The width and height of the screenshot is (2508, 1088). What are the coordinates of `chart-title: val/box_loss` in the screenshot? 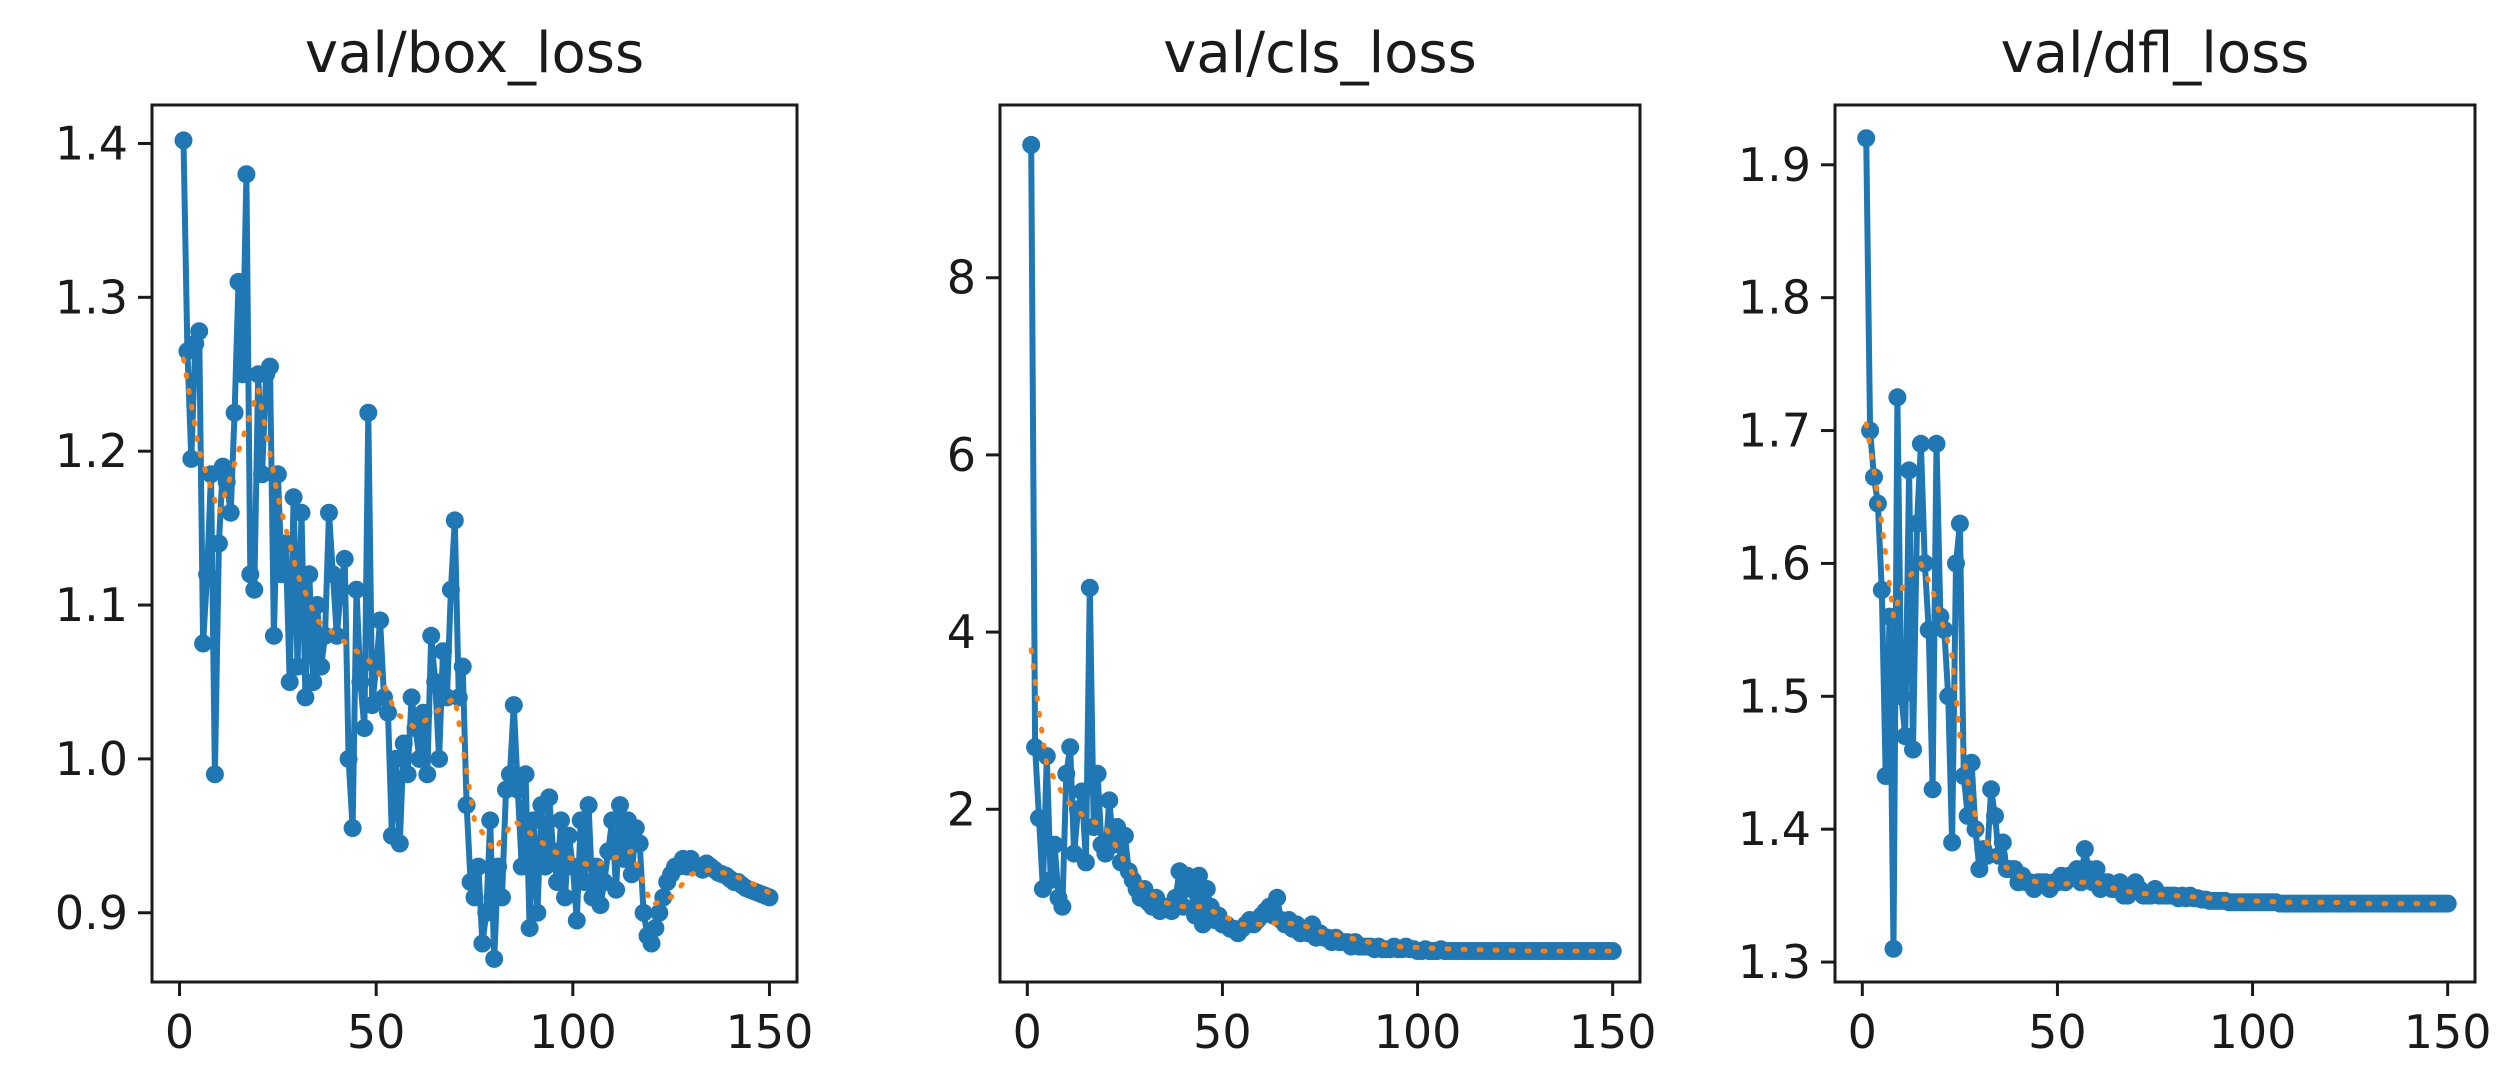 It's located at (474, 53).